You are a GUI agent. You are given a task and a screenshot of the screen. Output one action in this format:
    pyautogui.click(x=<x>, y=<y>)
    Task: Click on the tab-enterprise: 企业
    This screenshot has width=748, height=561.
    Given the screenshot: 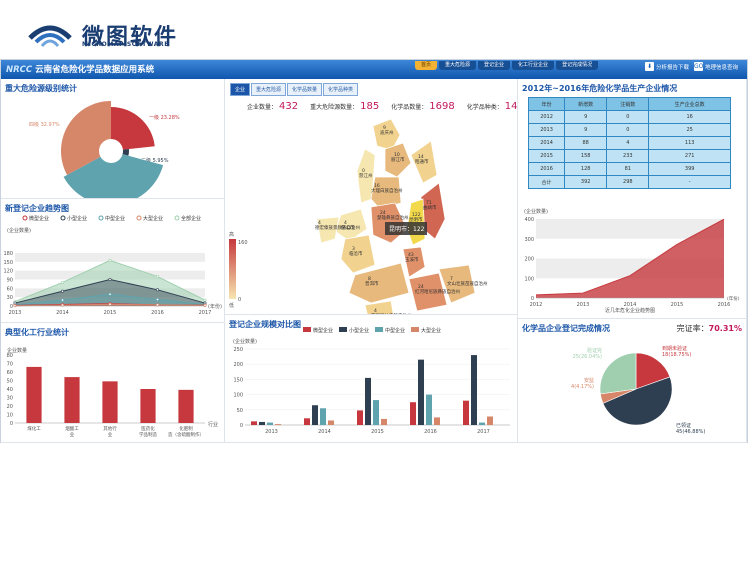 What is the action you would take?
    pyautogui.click(x=240, y=89)
    